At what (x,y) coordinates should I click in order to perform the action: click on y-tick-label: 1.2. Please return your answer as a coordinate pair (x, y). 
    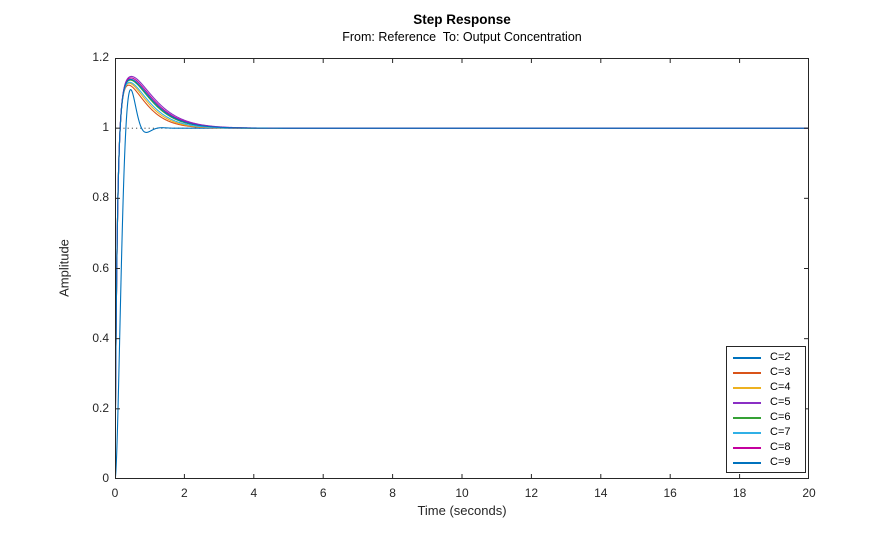
    Looking at the image, I should click on (100, 57).